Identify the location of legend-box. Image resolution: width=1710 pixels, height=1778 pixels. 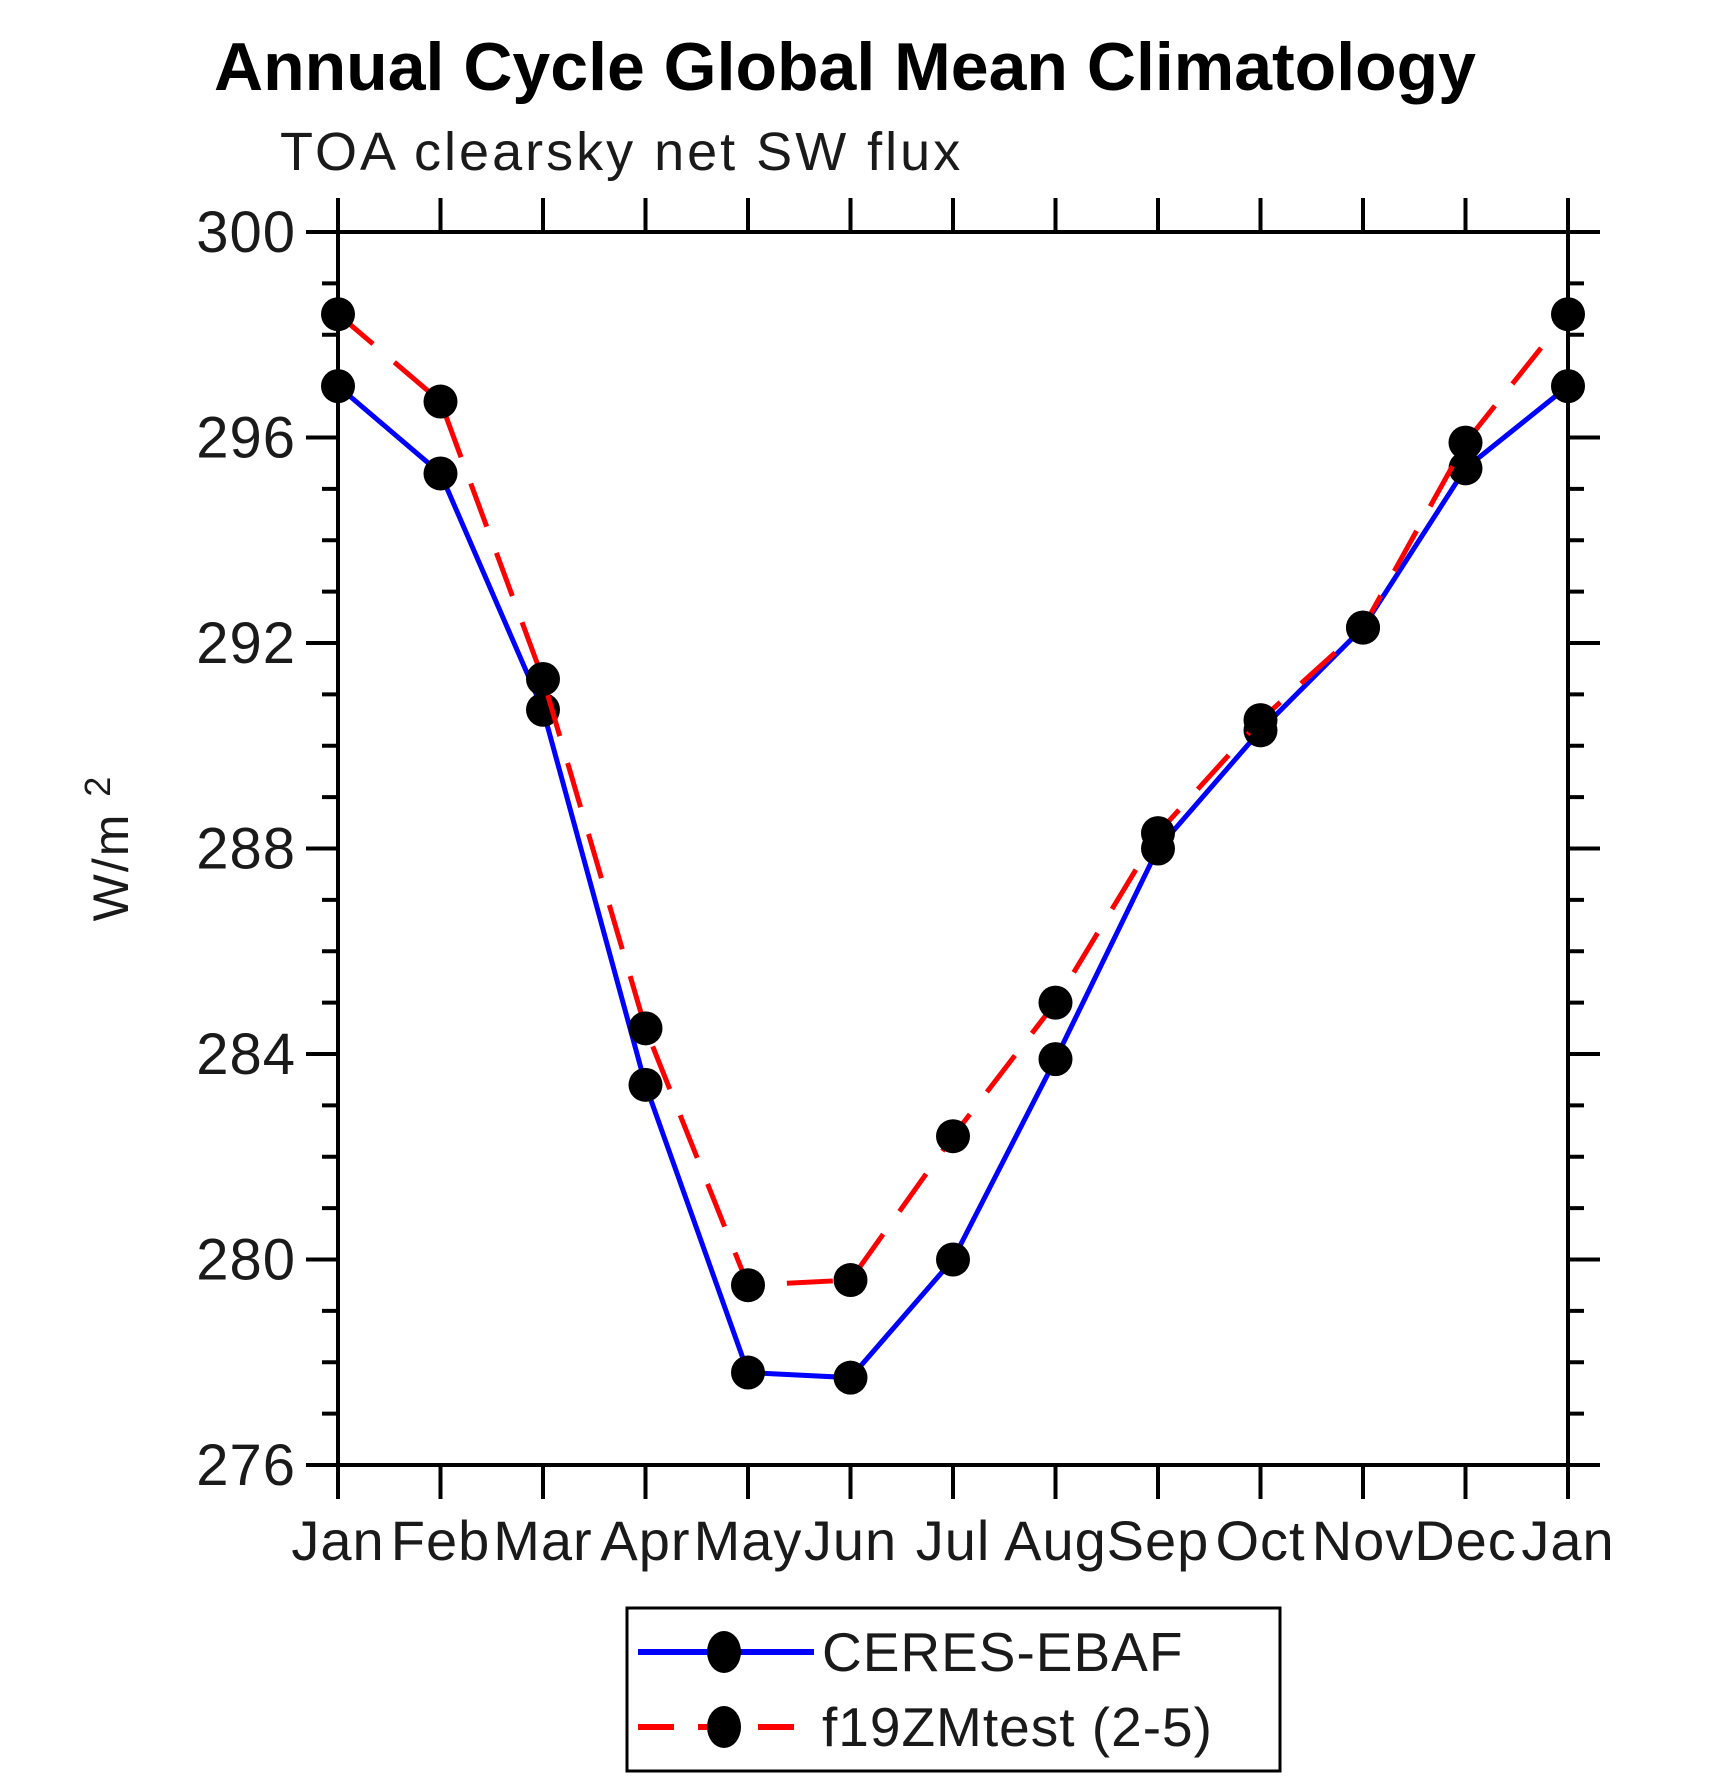
(953, 1689).